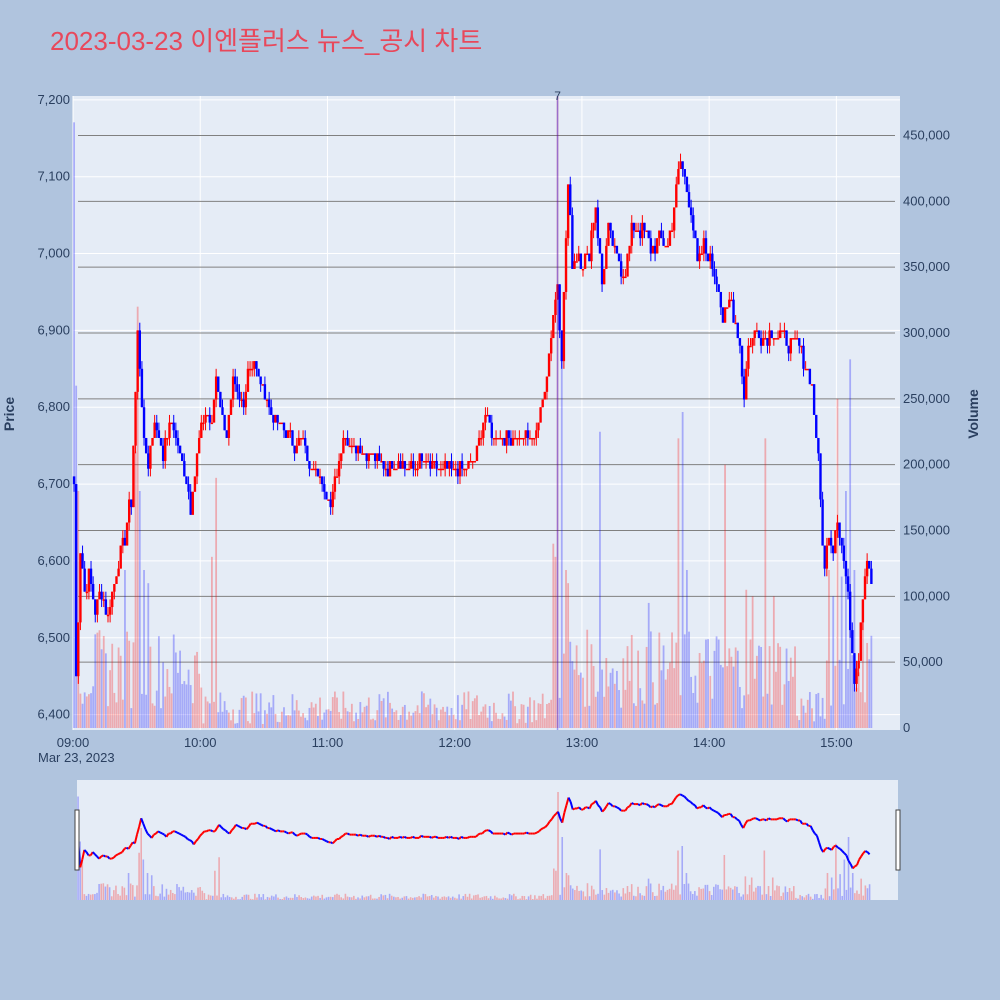 The width and height of the screenshot is (1000, 1000). What do you see at coordinates (557, 409) in the screenshot?
I see `news-marker: 7` at bounding box center [557, 409].